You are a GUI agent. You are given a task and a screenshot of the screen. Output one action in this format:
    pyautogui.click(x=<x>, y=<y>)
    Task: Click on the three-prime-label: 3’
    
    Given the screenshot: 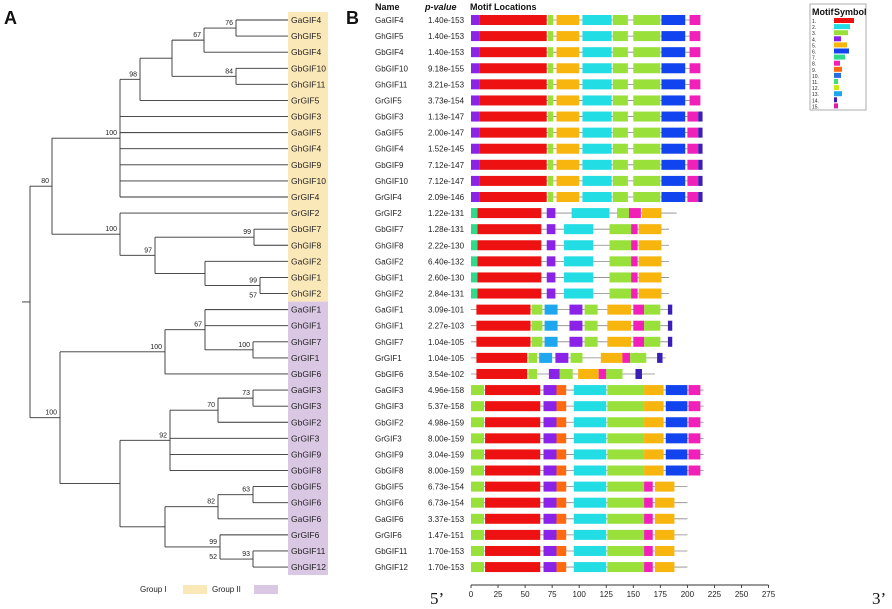 What is the action you would take?
    pyautogui.click(x=879, y=598)
    